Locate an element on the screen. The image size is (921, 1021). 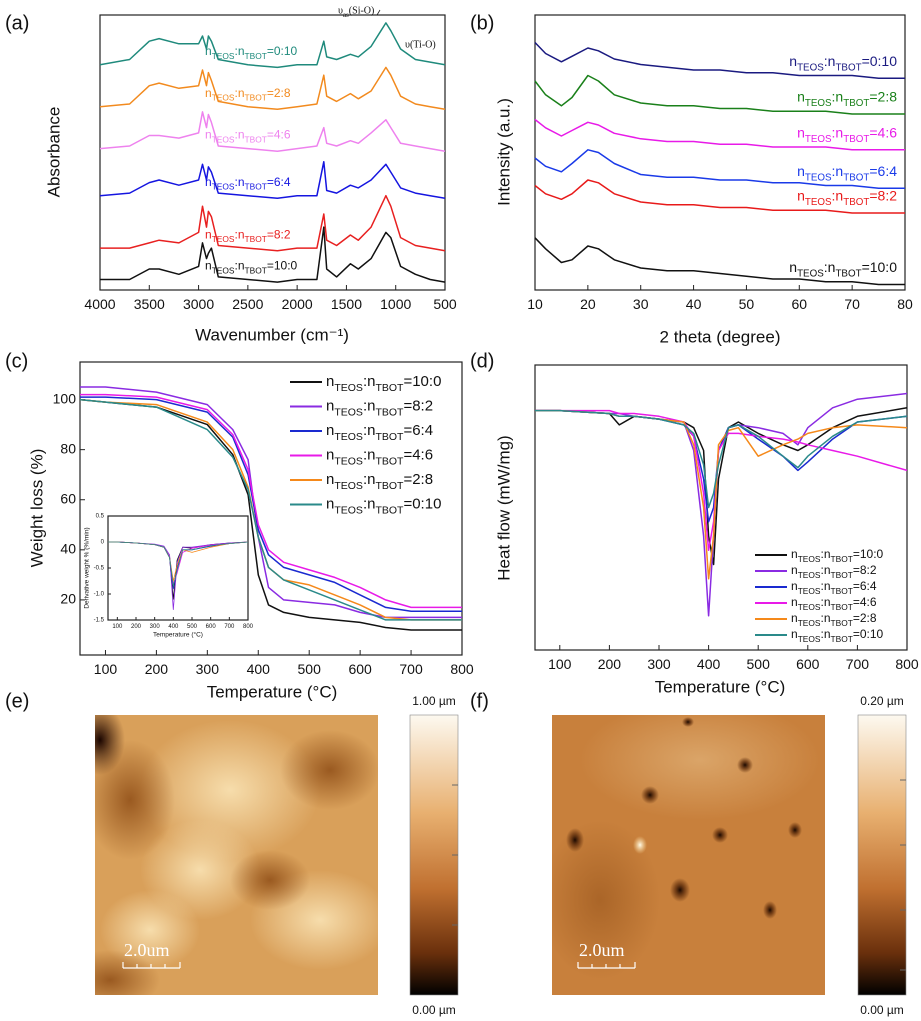
panel-label: (f) is located at coordinates (479, 701).